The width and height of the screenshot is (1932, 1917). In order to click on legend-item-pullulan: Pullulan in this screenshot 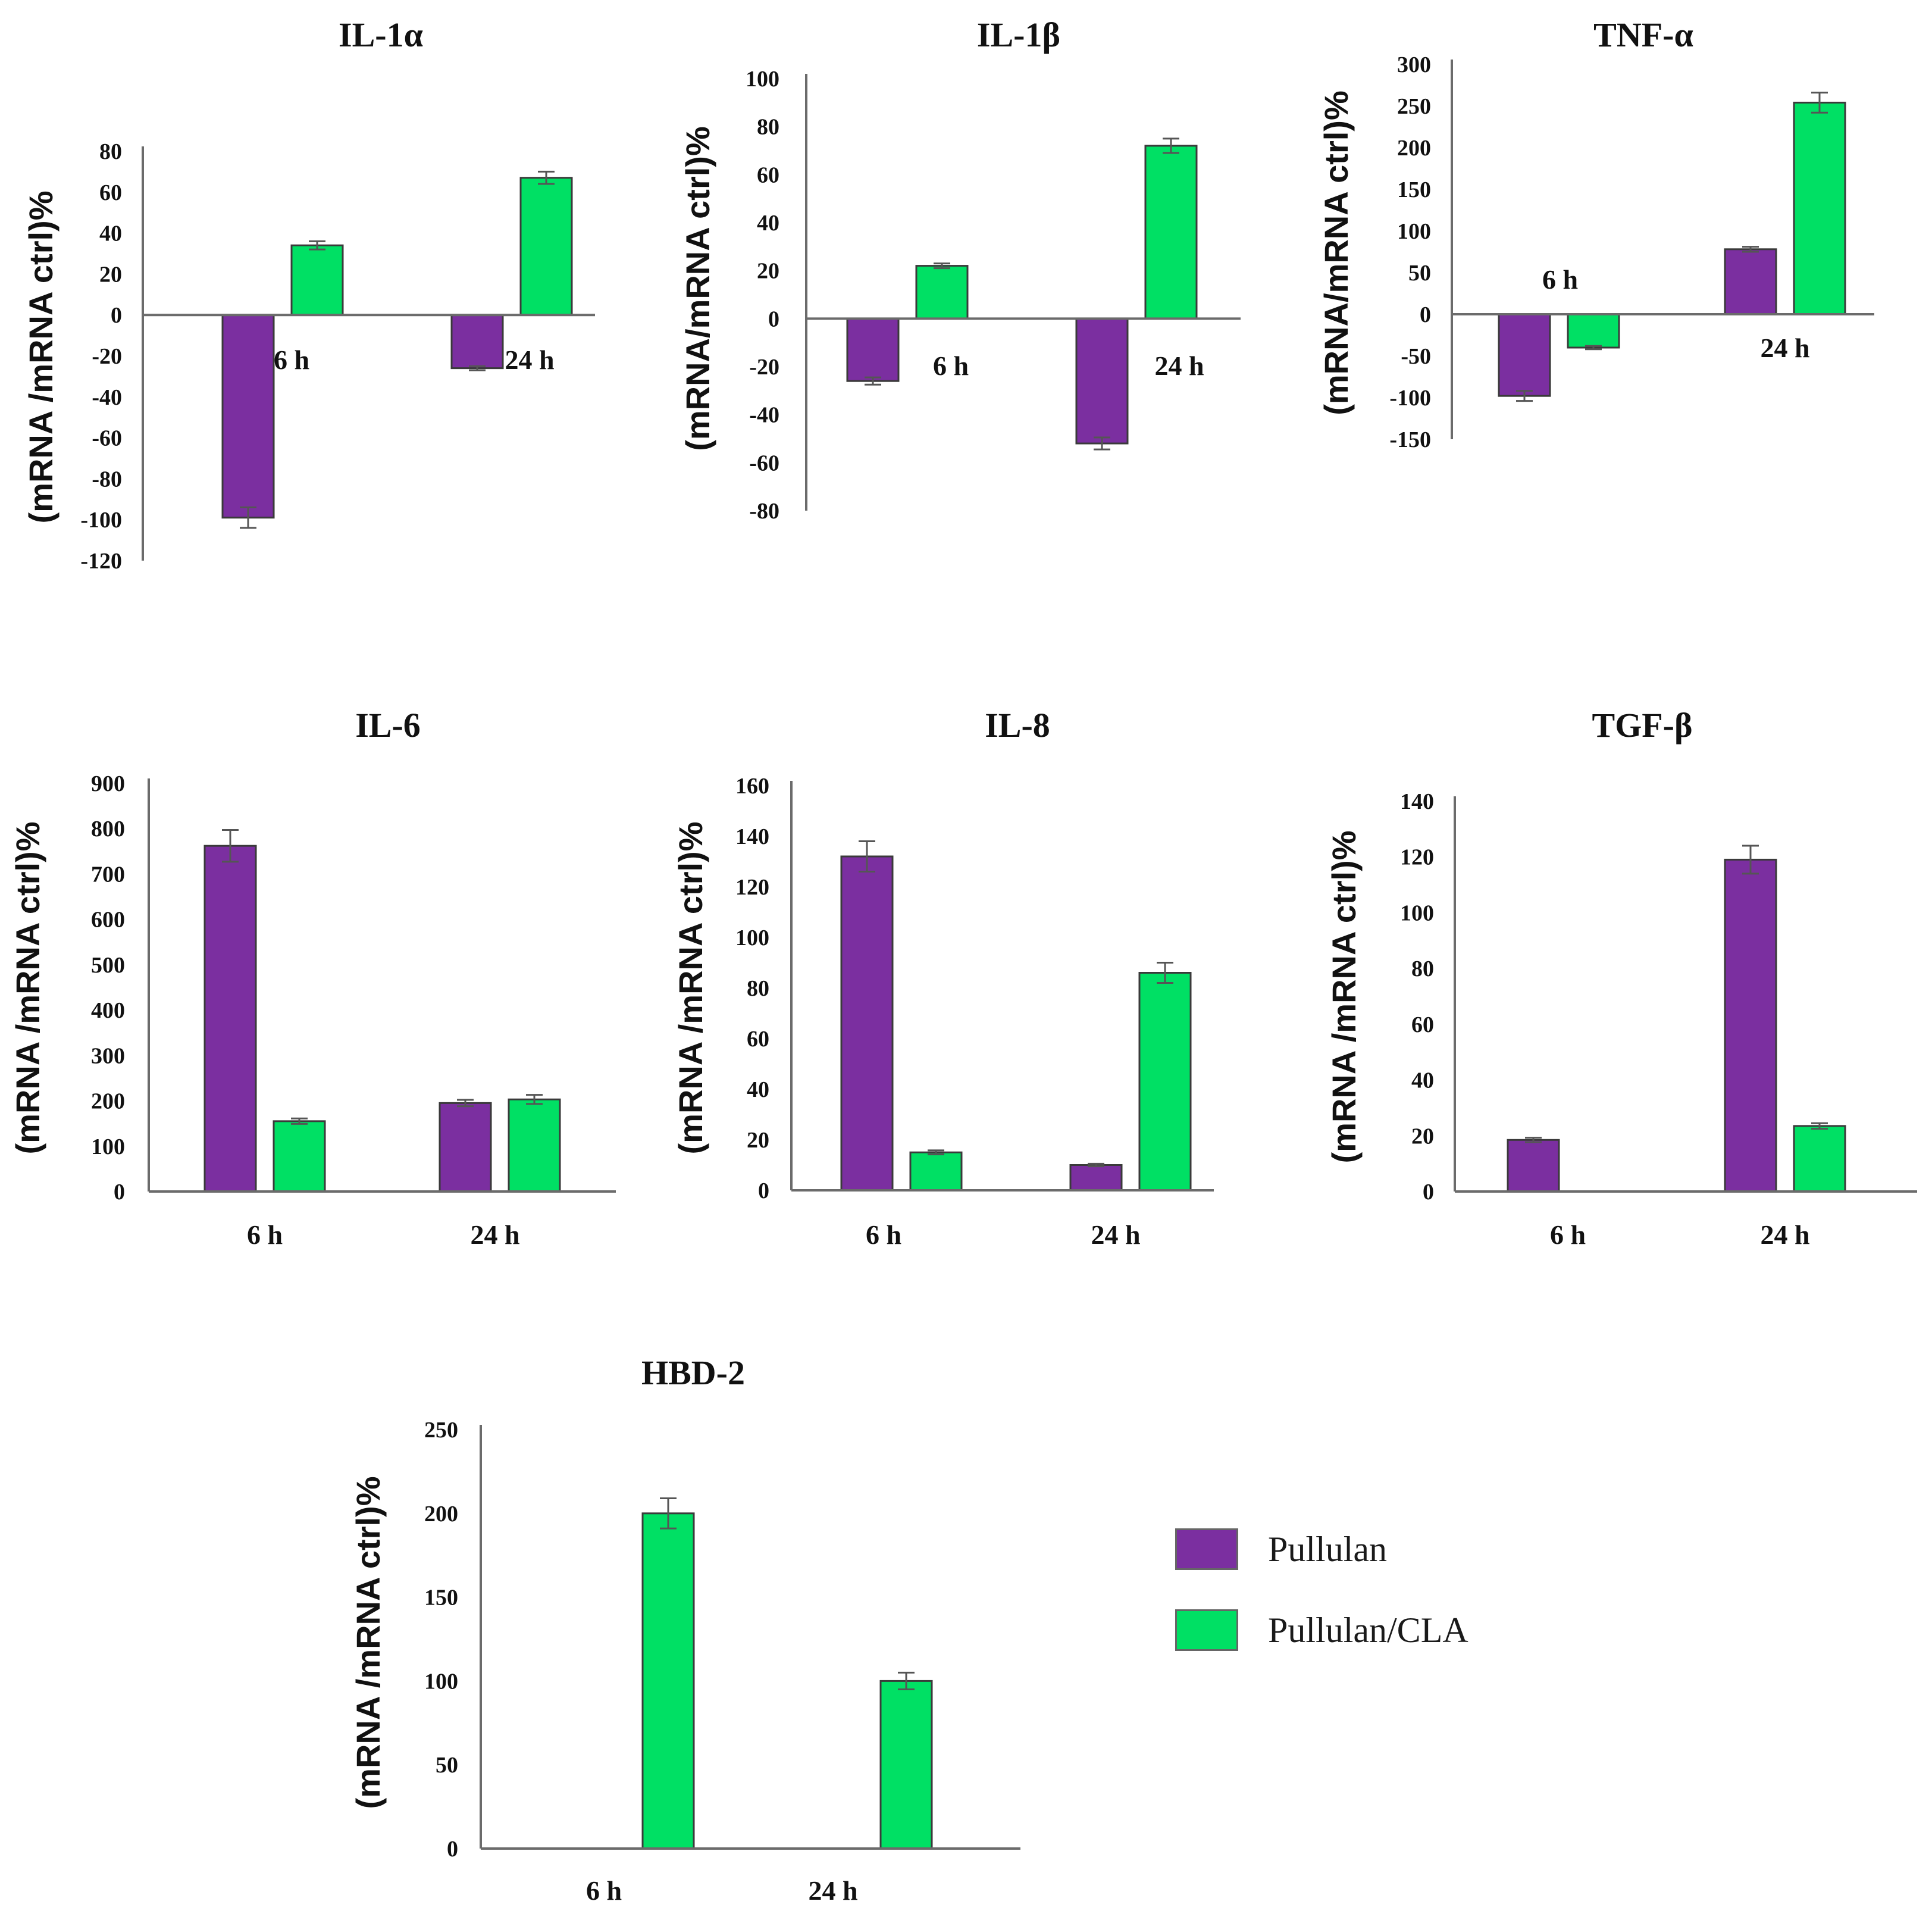, I will do `click(1321, 1549)`.